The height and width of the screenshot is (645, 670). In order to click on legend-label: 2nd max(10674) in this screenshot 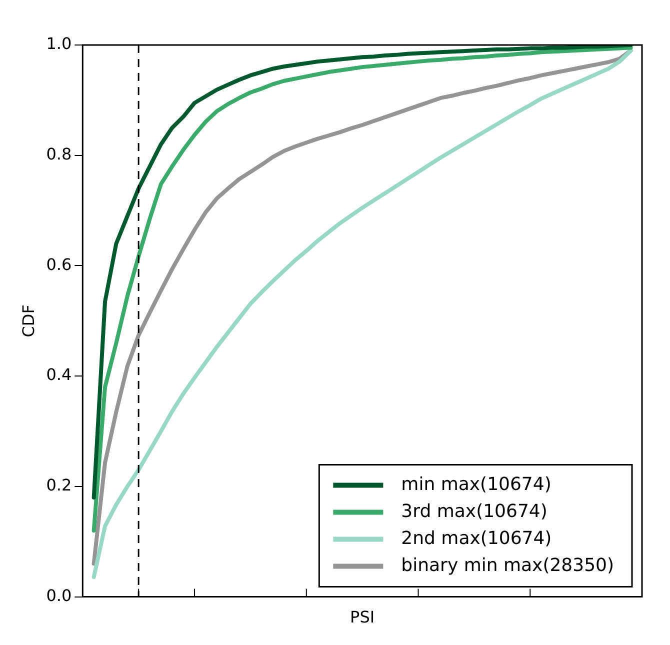, I will do `click(476, 538)`.